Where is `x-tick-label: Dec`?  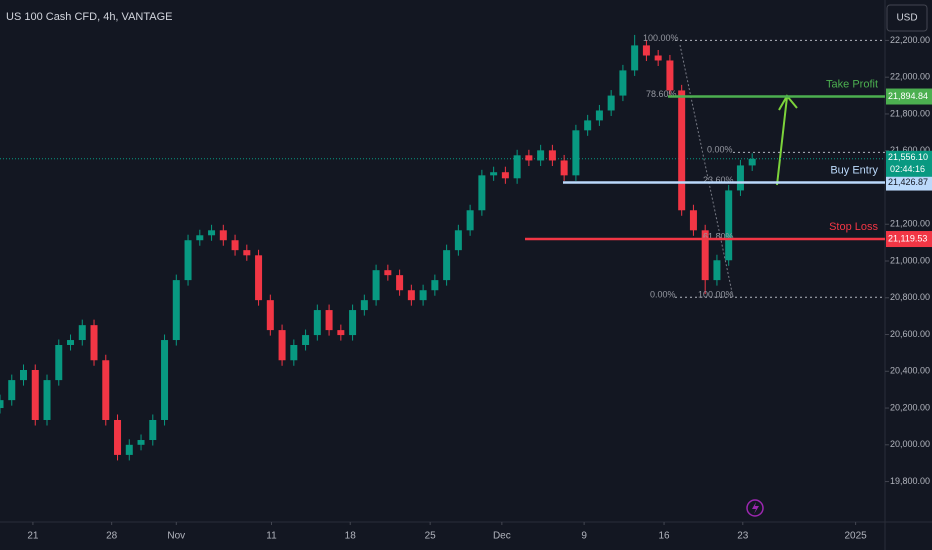
x-tick-label: Dec is located at coordinates (502, 536).